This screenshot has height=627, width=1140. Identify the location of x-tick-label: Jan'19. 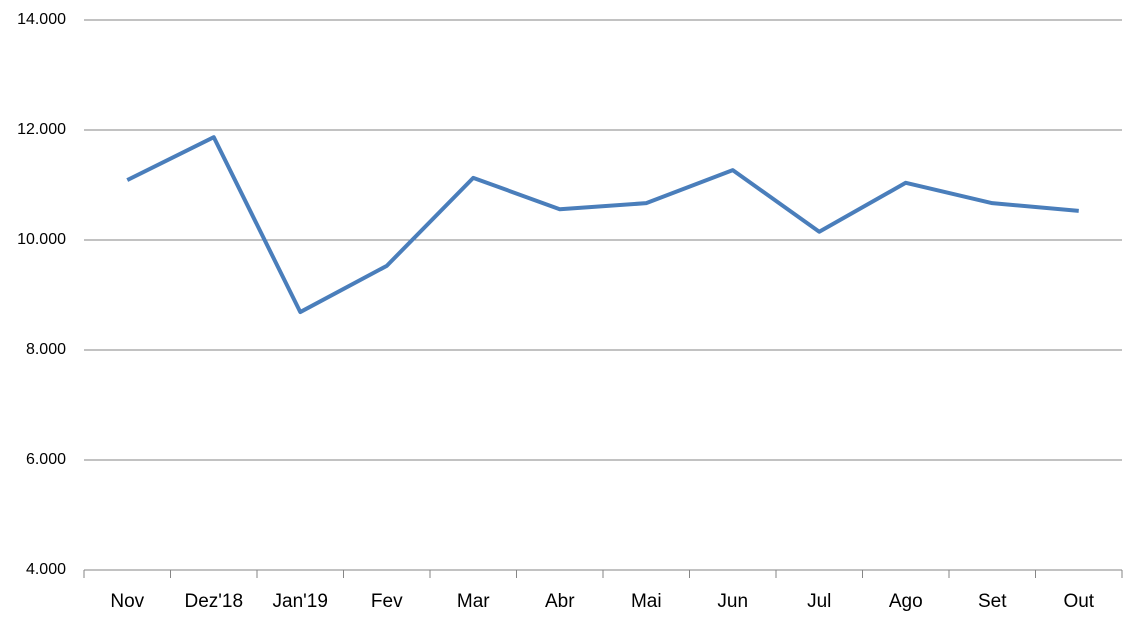
(300, 601).